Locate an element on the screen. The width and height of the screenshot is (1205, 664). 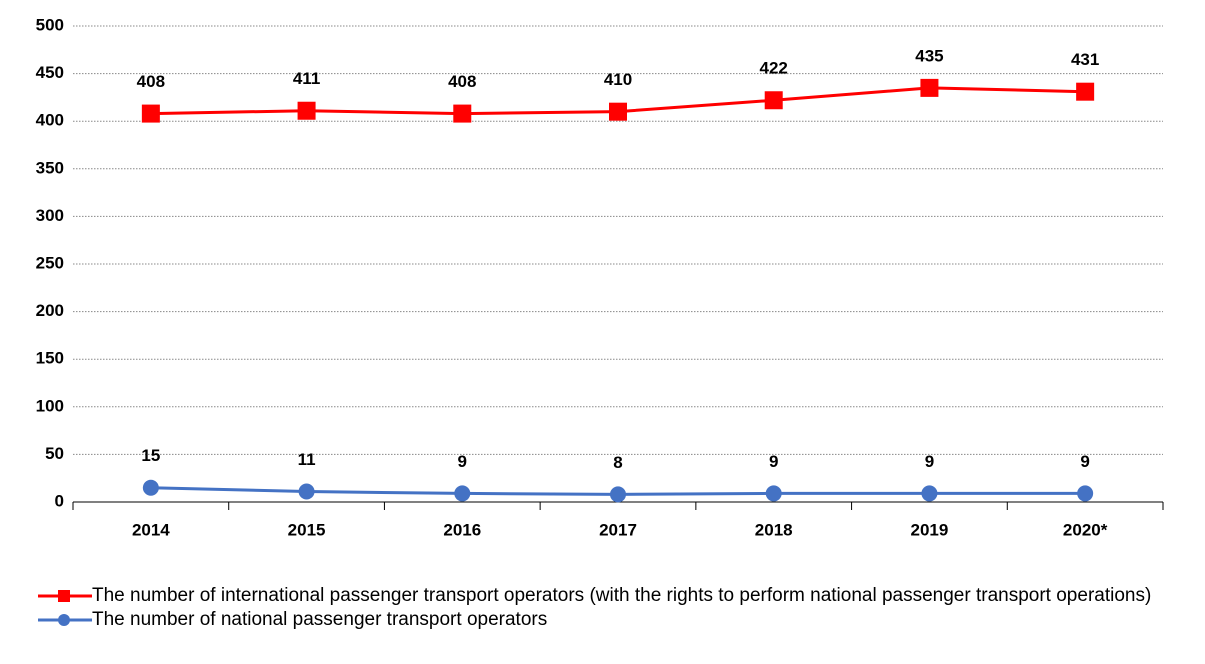
data-label: 431 is located at coordinates (1085, 59).